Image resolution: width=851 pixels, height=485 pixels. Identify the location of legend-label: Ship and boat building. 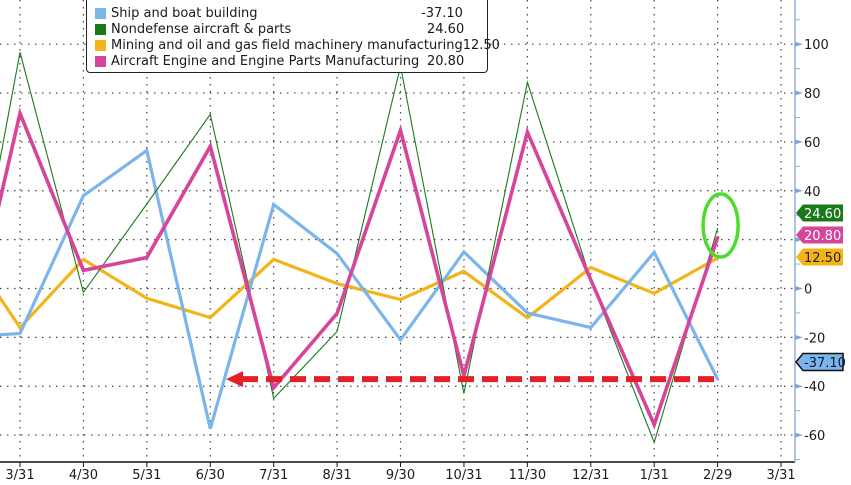
(184, 13).